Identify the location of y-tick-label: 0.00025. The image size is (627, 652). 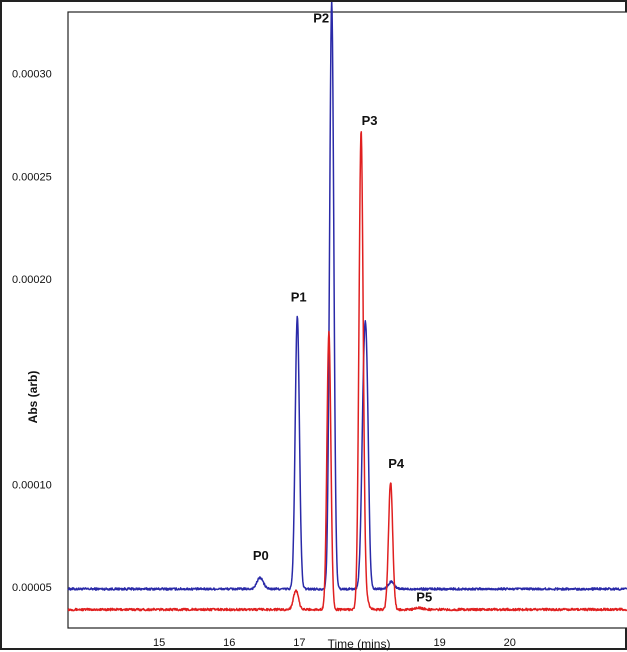
(32, 177).